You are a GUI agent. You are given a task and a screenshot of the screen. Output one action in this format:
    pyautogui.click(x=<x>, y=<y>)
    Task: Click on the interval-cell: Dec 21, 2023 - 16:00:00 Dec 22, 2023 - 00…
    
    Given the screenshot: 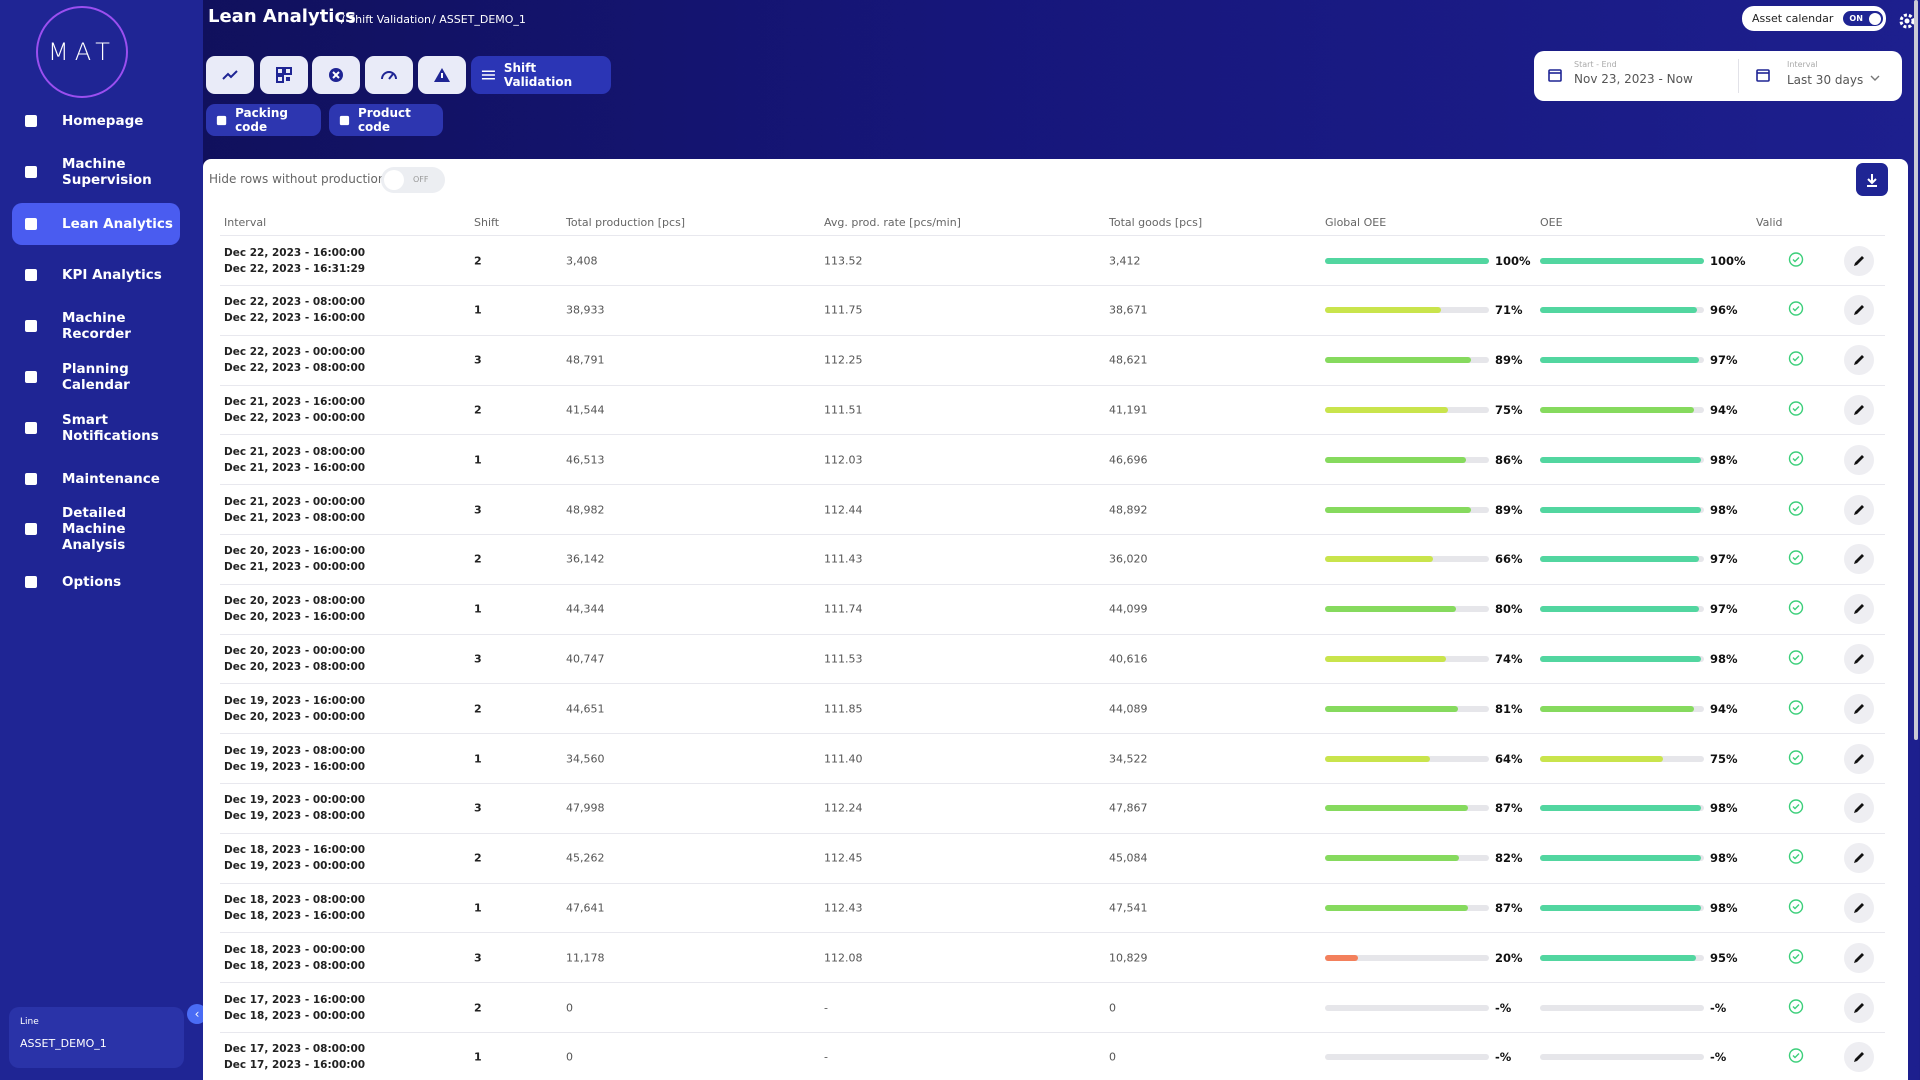 What is the action you would take?
    pyautogui.click(x=294, y=410)
    